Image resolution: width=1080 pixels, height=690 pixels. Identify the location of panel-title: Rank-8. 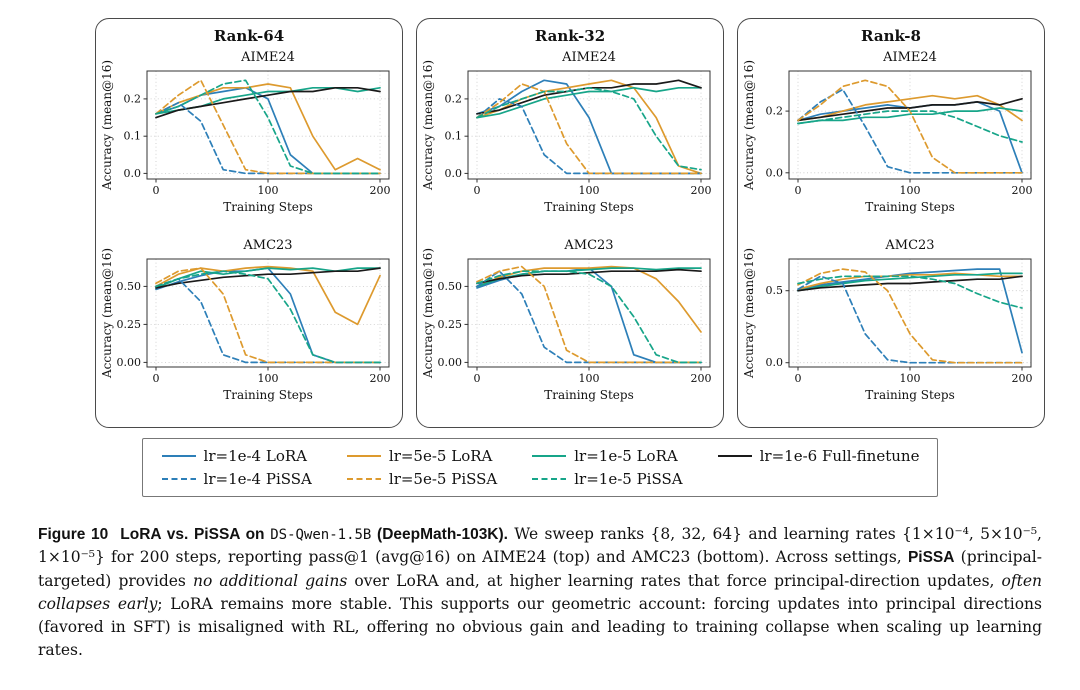
(891, 36).